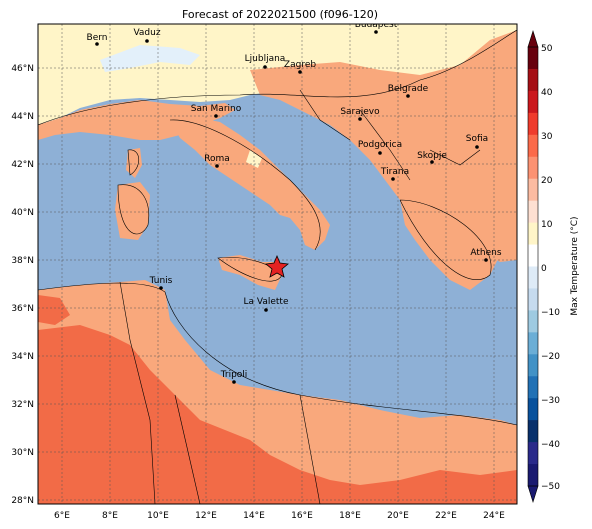 The image size is (592, 529). What do you see at coordinates (547, 181) in the screenshot?
I see `colorbar-tick: 20` at bounding box center [547, 181].